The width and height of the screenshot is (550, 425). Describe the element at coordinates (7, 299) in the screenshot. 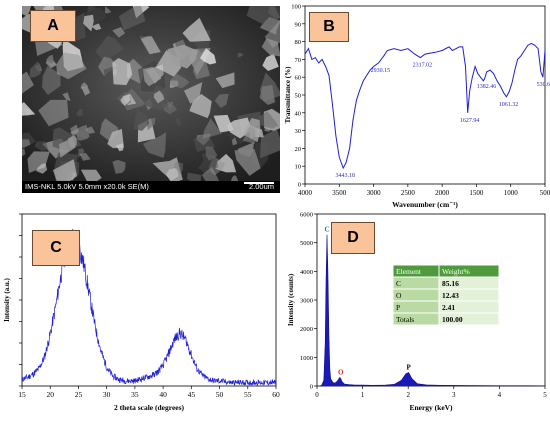

I see `xrd-y-axis-label: Intensity (a.u.)` at that location.